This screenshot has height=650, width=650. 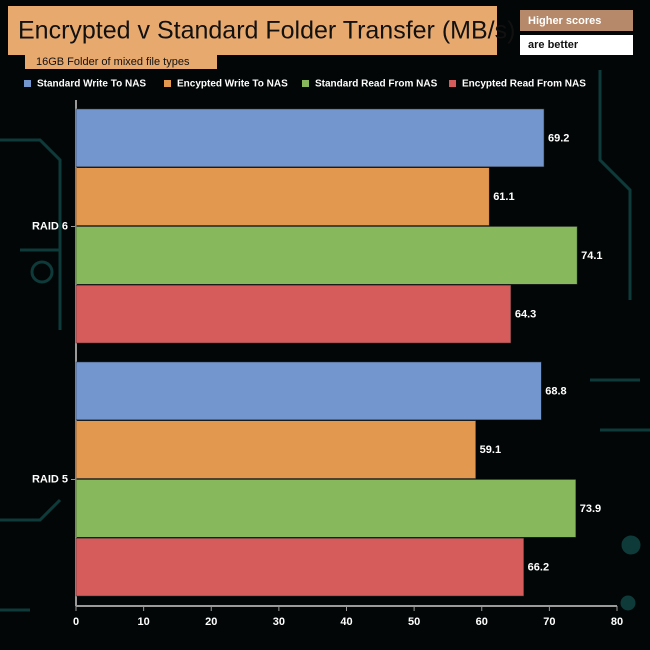 What do you see at coordinates (555, 391) in the screenshot?
I see `value-label: 68.8` at bounding box center [555, 391].